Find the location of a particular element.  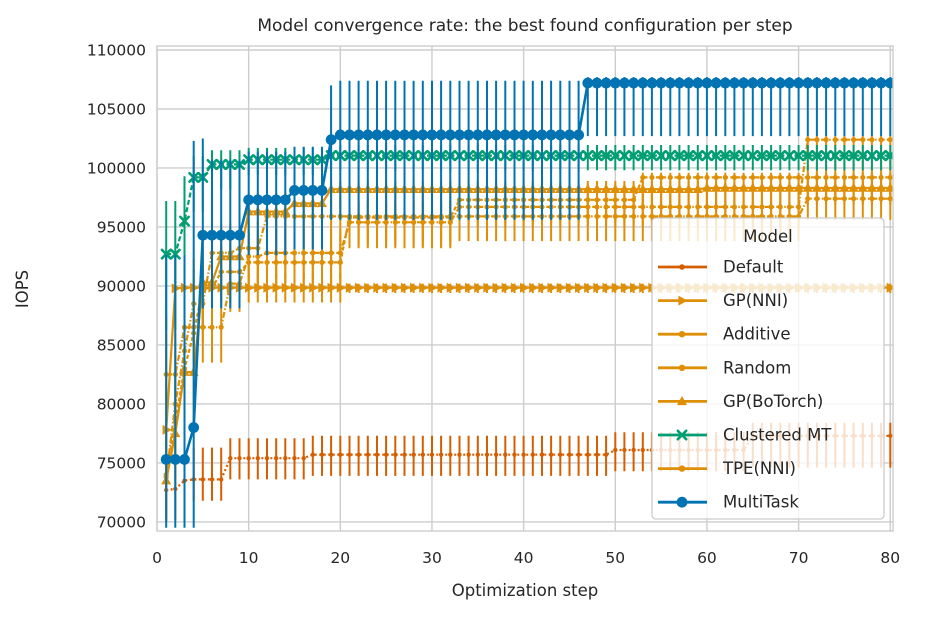

legend-label-additive: Additive is located at coordinates (757, 334).